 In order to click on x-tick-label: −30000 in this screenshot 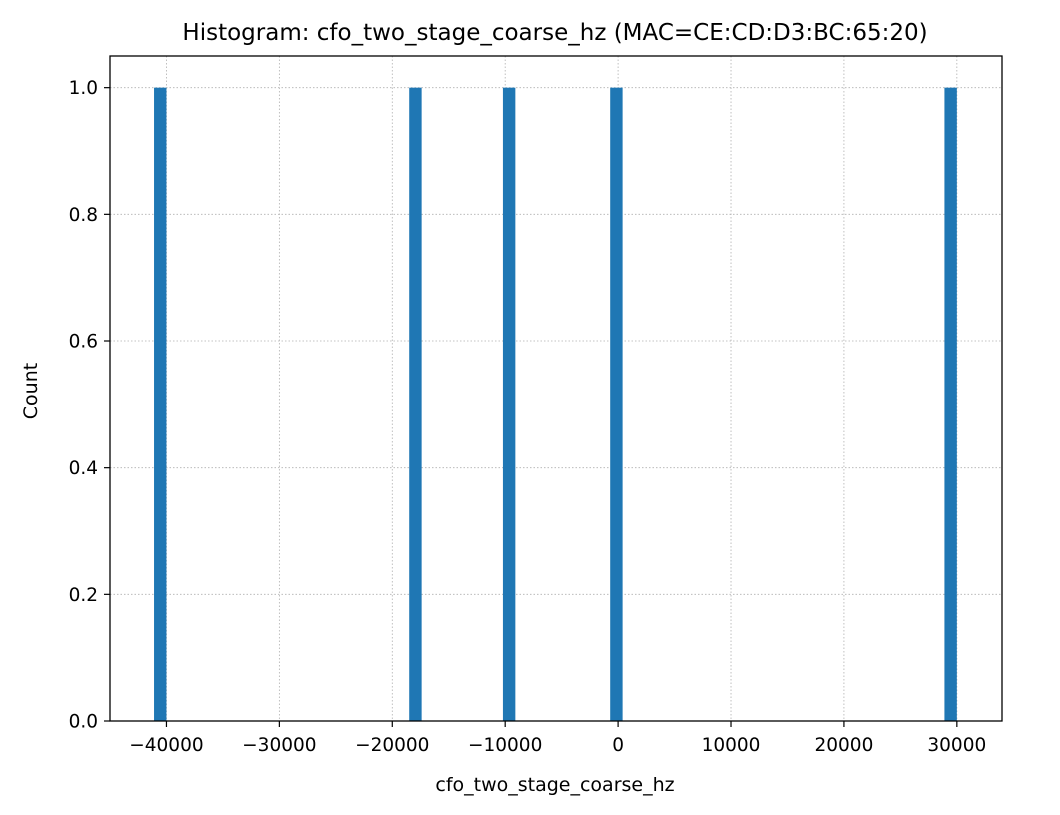, I will do `click(279, 745)`.